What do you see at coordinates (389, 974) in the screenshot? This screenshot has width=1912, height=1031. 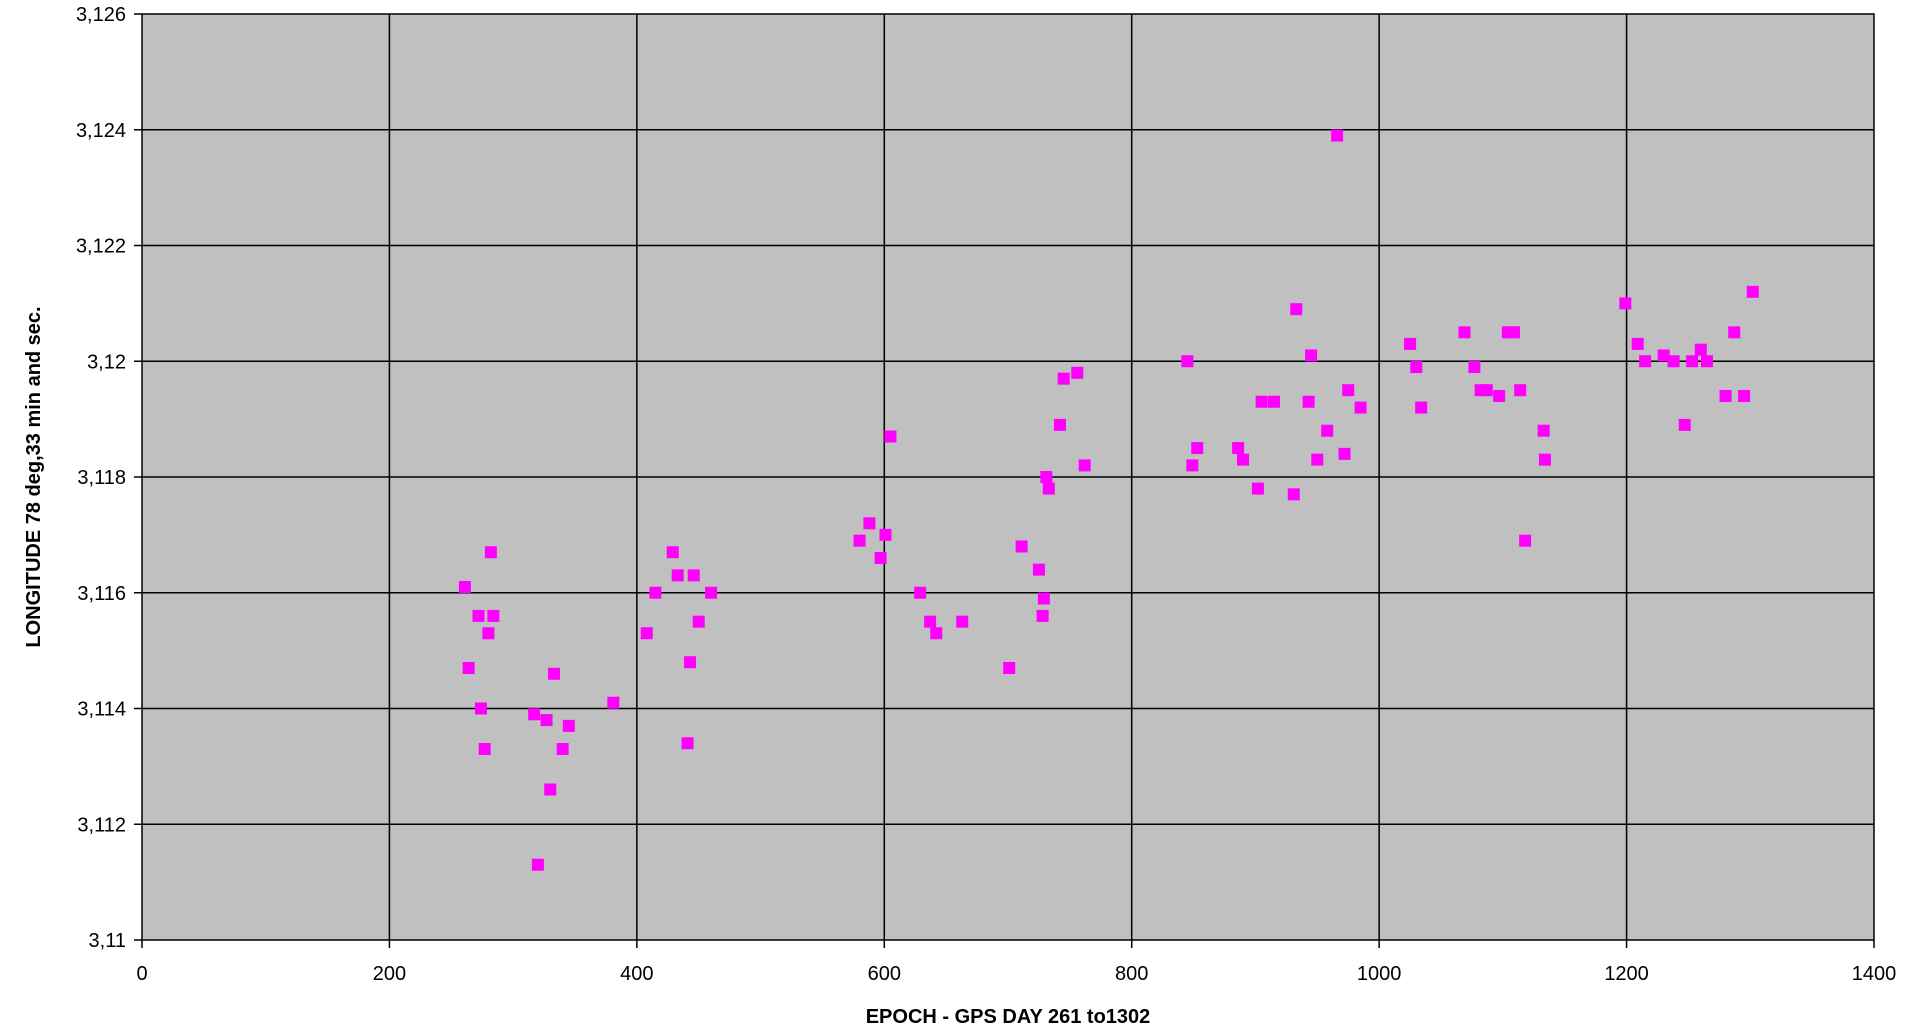 I see `x-tick-label: 200` at bounding box center [389, 974].